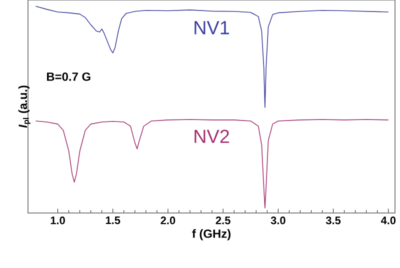 The height and width of the screenshot is (268, 400). Describe the element at coordinates (68, 76) in the screenshot. I see `annotation: B=0.7 G` at that location.